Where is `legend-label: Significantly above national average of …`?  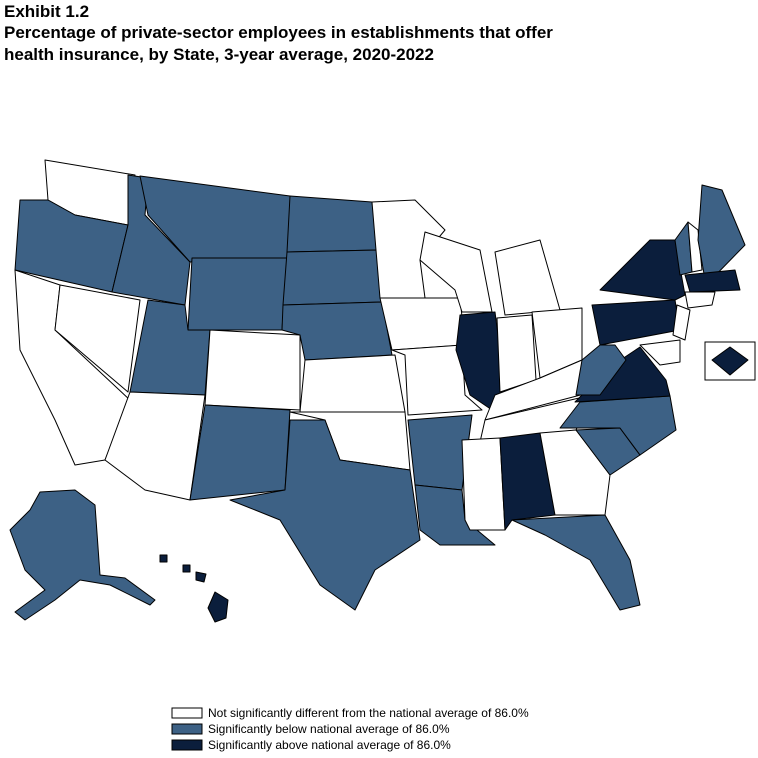 legend-label: Significantly above national average of … is located at coordinates (329, 745).